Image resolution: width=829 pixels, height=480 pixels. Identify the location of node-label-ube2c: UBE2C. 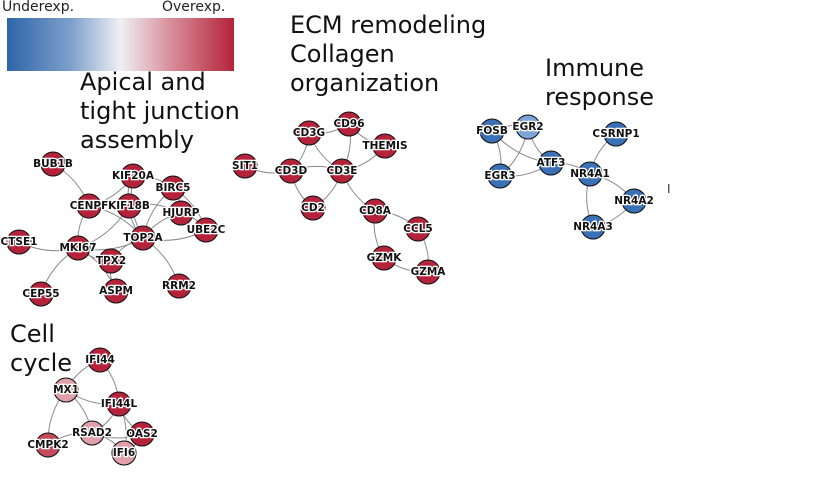
(206, 230).